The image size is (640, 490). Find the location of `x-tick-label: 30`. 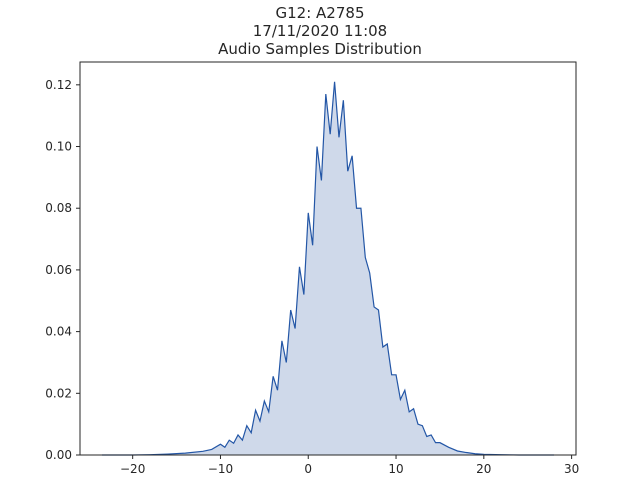

x-tick-label: 30 is located at coordinates (571, 469).